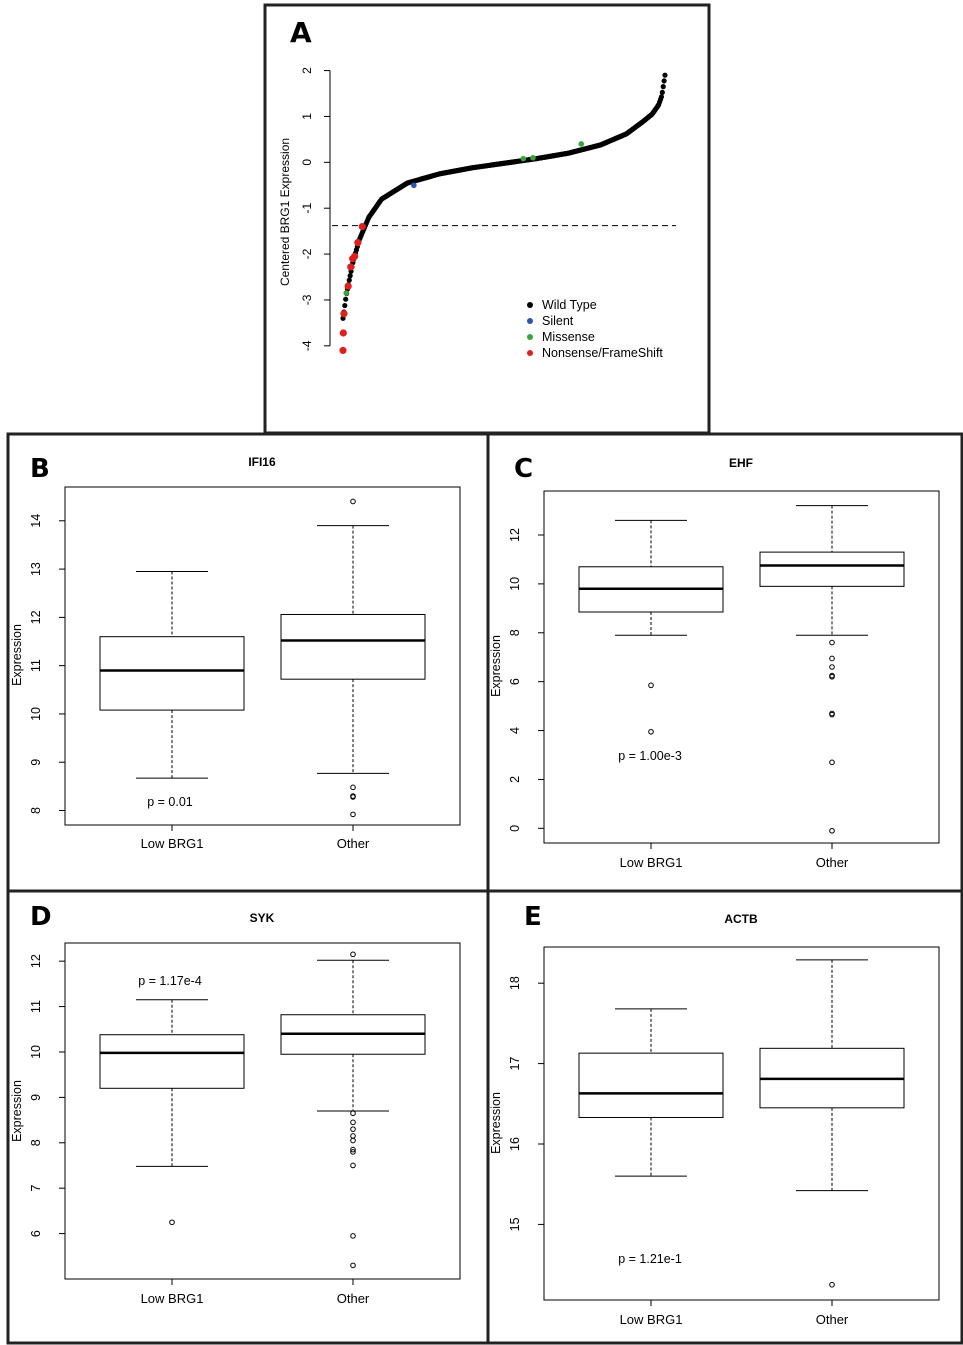 This screenshot has width=963, height=1345. What do you see at coordinates (36, 1097) in the screenshot?
I see `panel-d-ytick-label: 9` at bounding box center [36, 1097].